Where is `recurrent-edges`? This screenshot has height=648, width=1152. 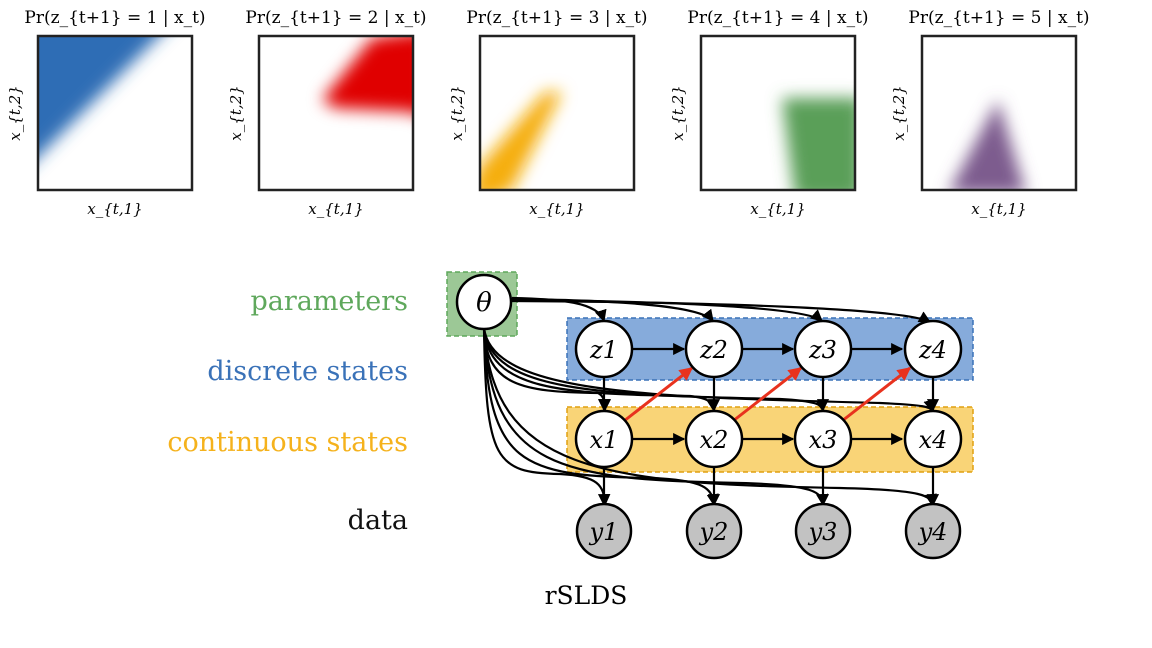 recurrent-edges is located at coordinates (767, 394).